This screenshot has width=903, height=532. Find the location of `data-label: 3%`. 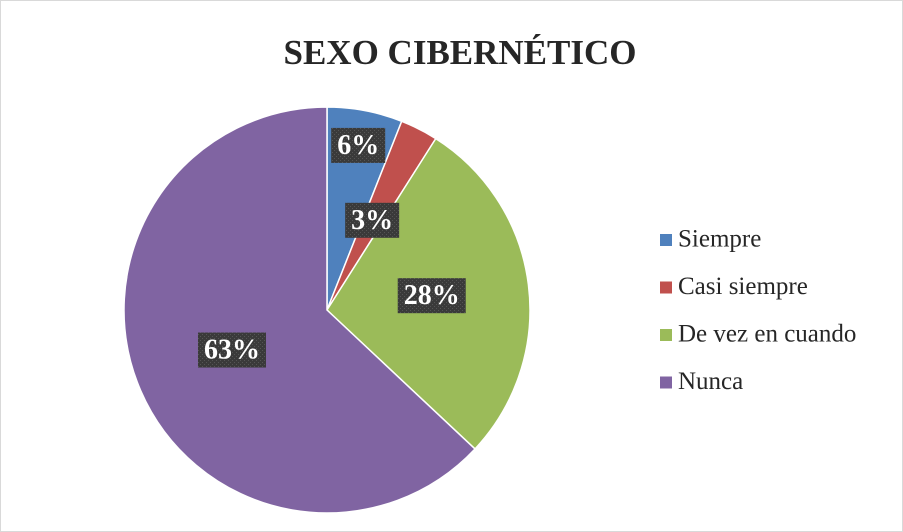

data-label: 3% is located at coordinates (372, 220).